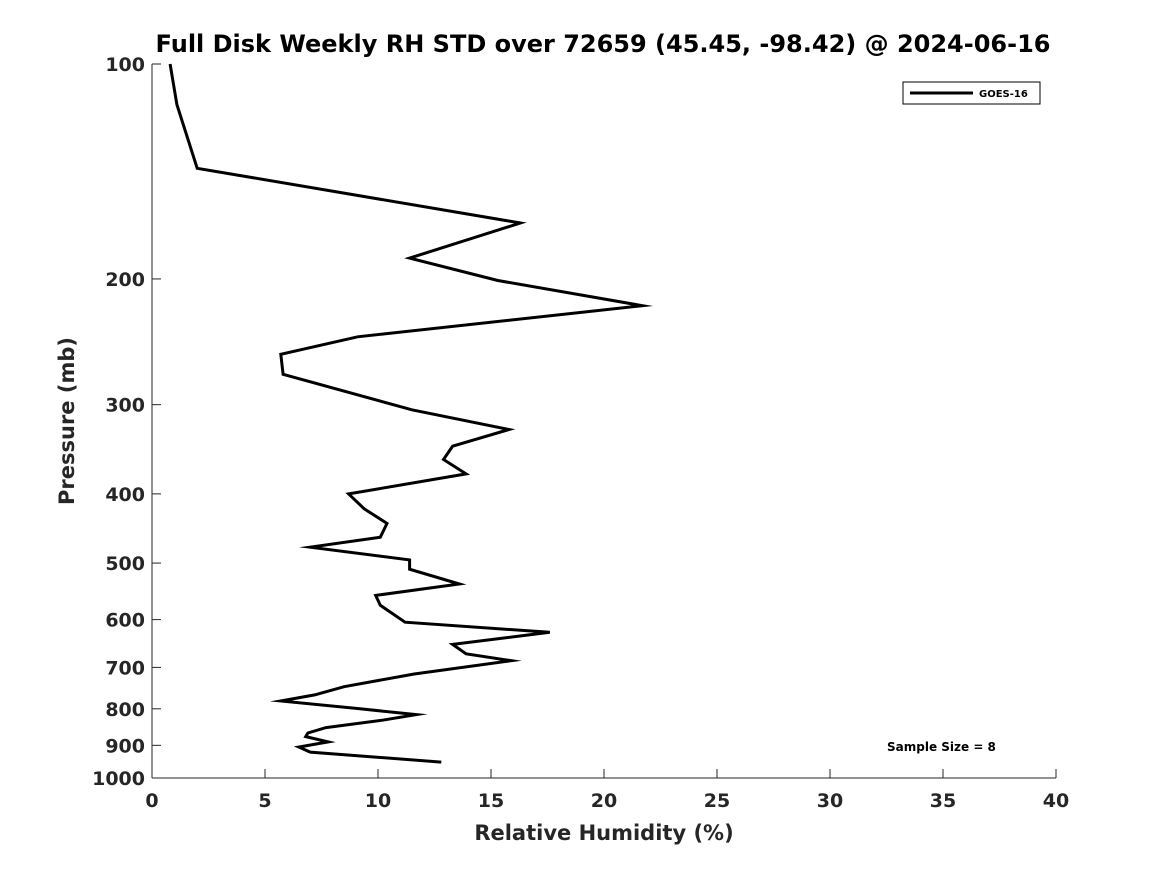  I want to click on y-tick-label: 1000, so click(118, 779).